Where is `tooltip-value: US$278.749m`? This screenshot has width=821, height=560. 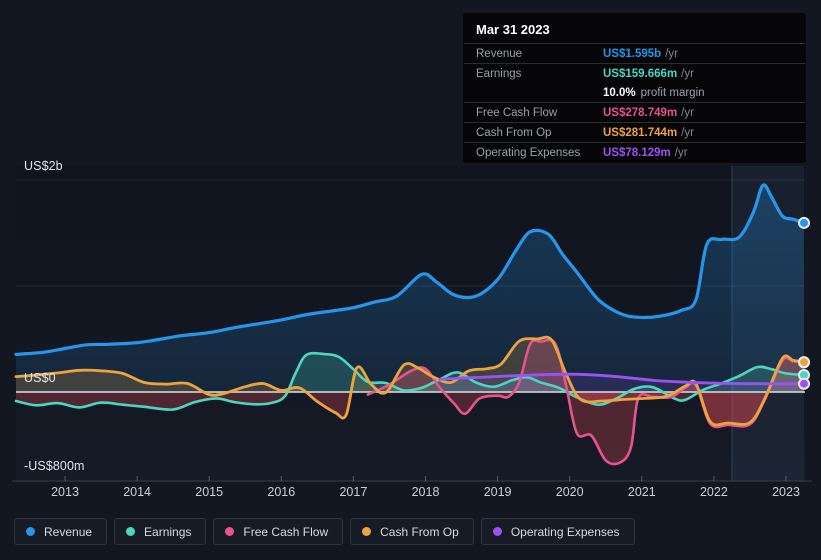
tooltip-value: US$278.749m is located at coordinates (640, 112).